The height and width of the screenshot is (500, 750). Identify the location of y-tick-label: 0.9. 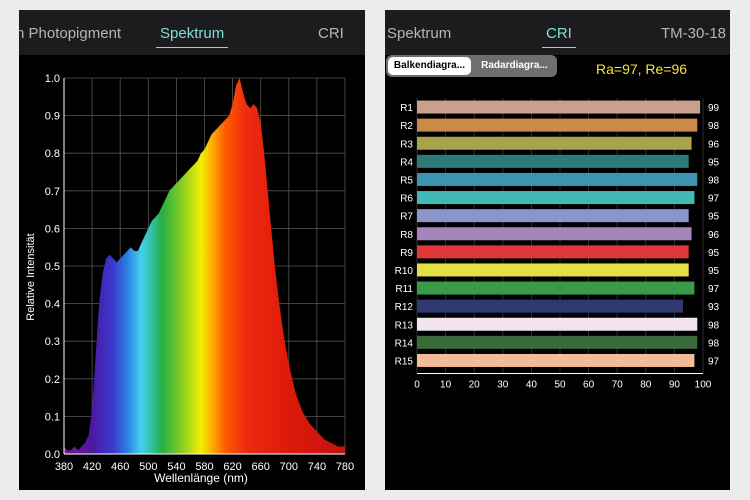
(52, 117).